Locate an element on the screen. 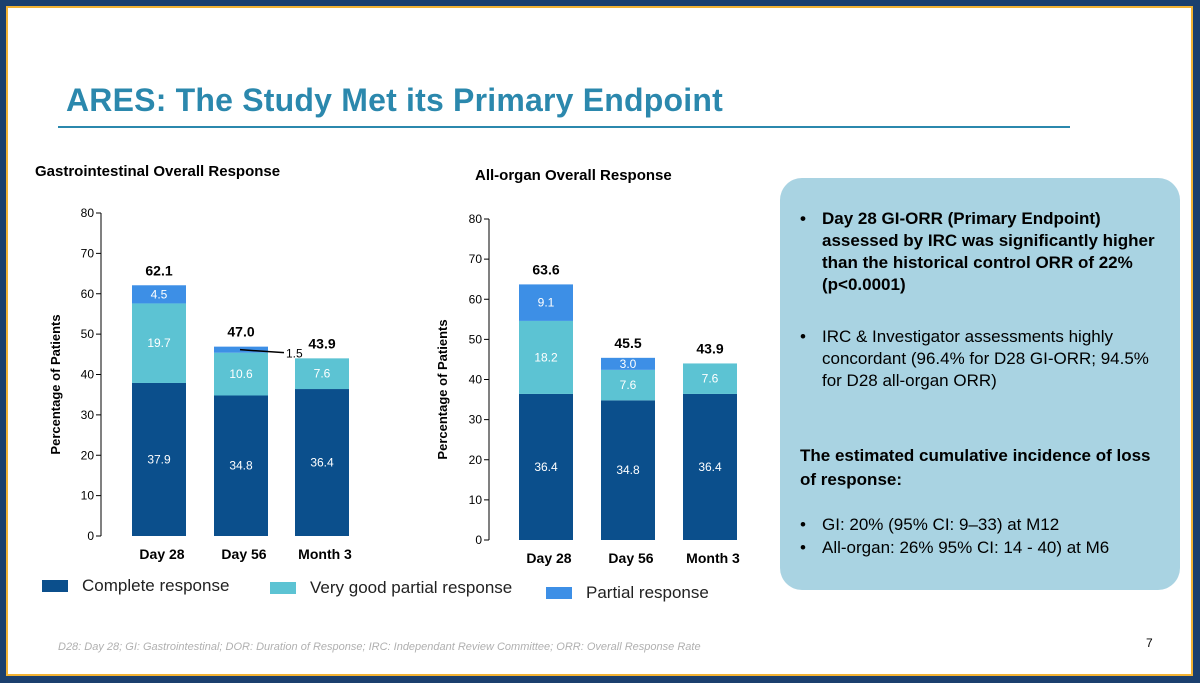 The width and height of the screenshot is (1200, 683). segment-data-label: 9.1 is located at coordinates (546, 303).